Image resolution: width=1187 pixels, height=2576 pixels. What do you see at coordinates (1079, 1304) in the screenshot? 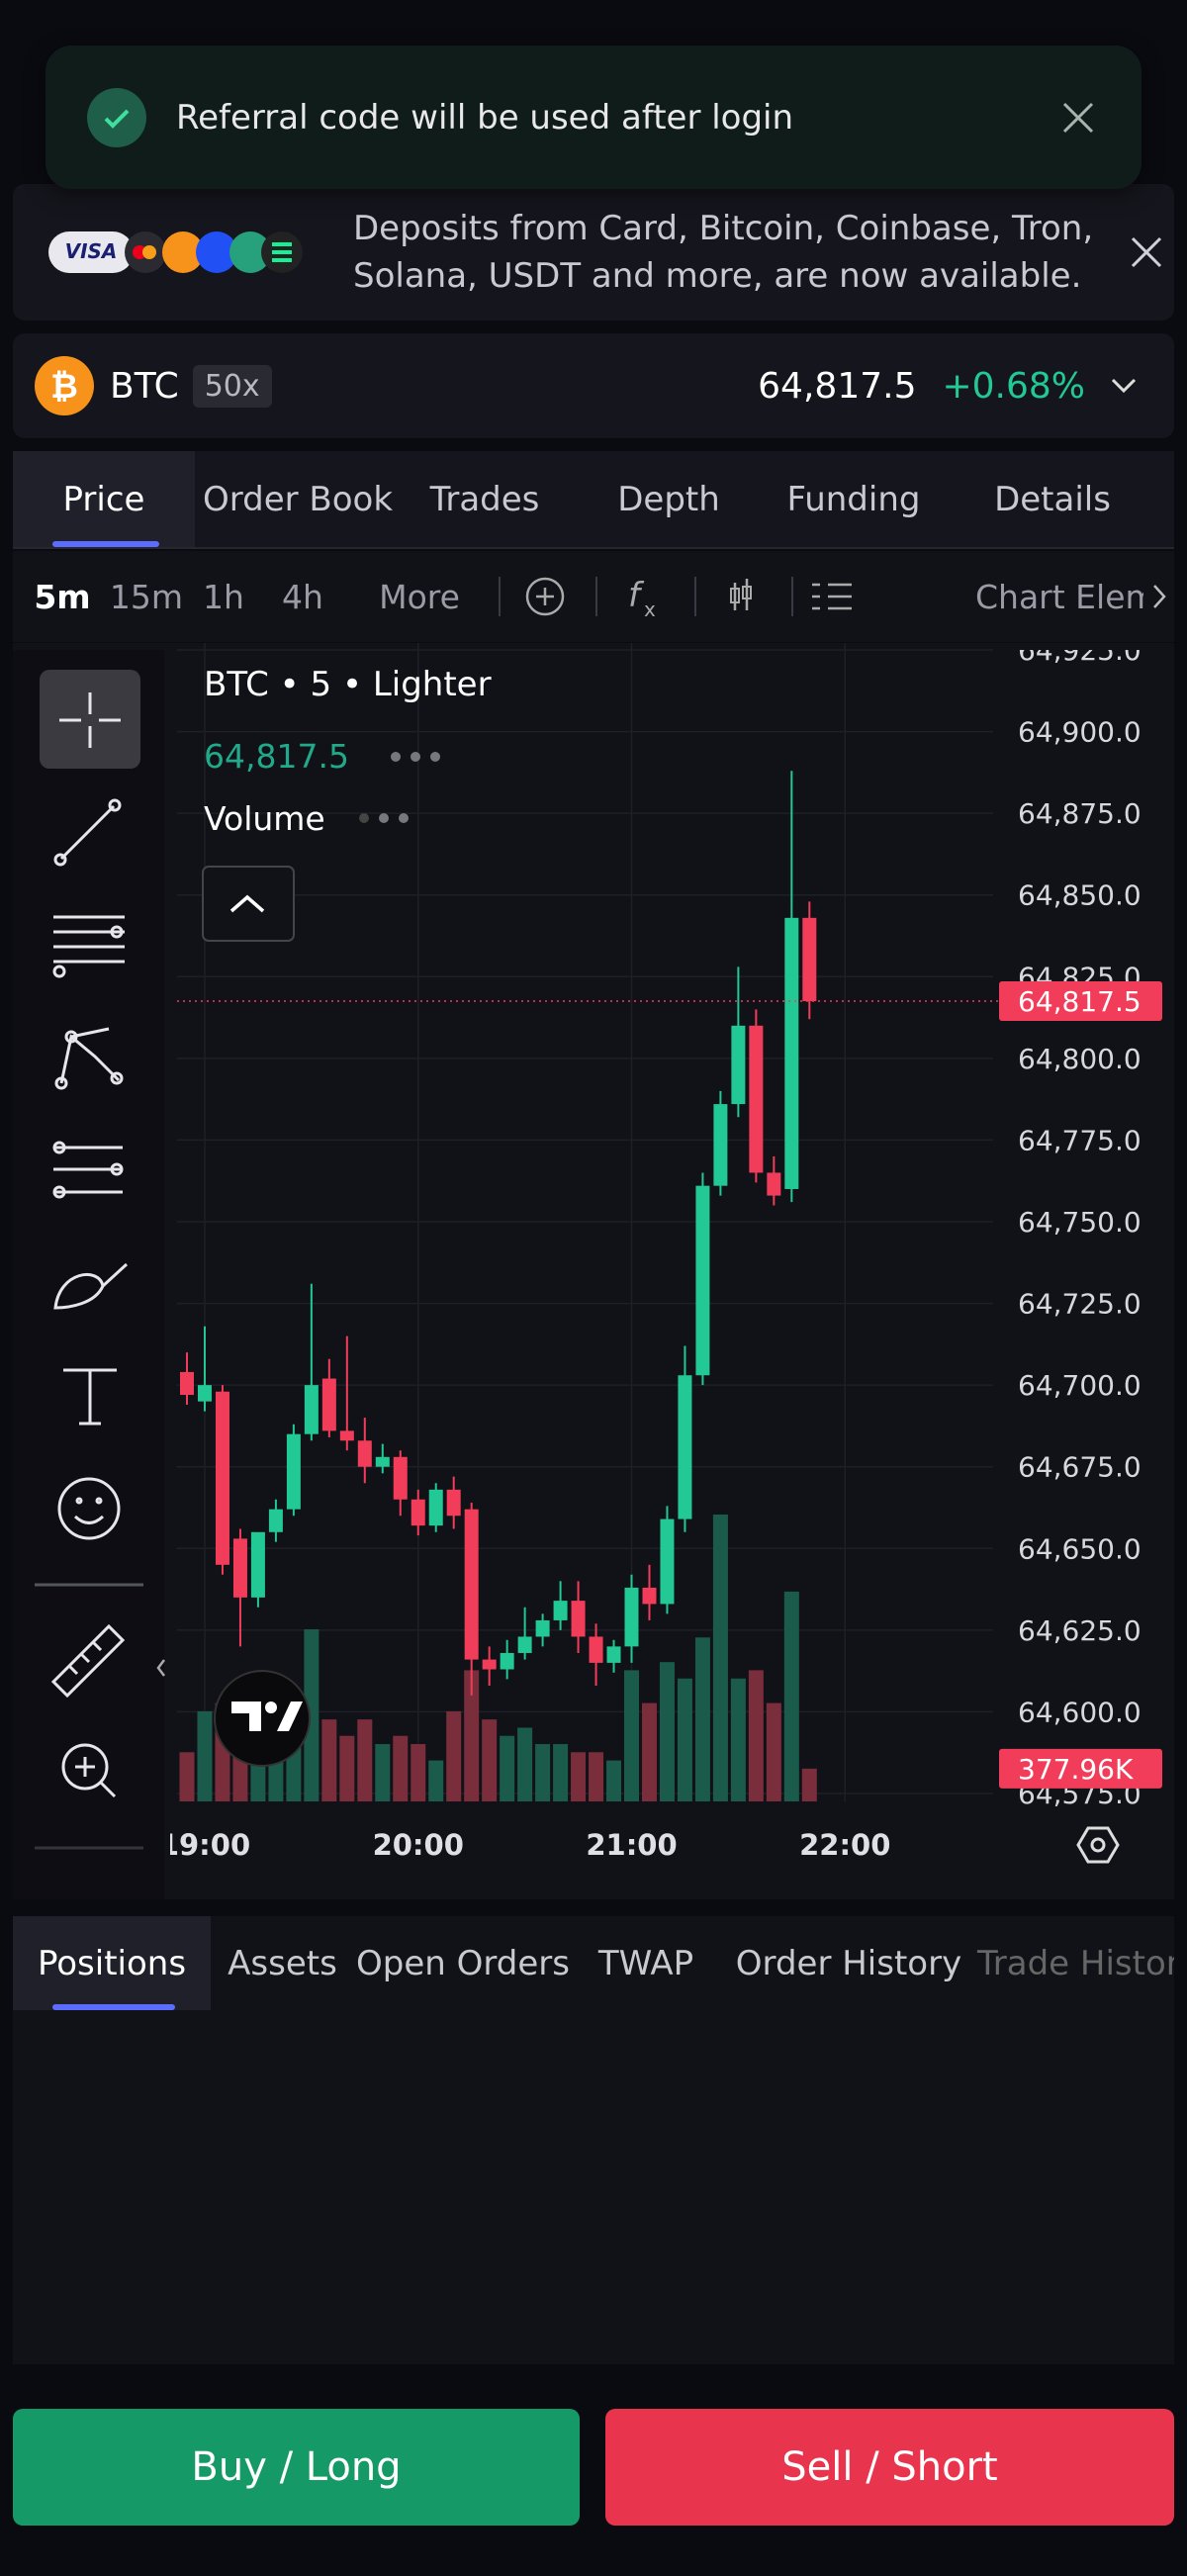
I see `y-tick-label: 64,725.0` at bounding box center [1079, 1304].